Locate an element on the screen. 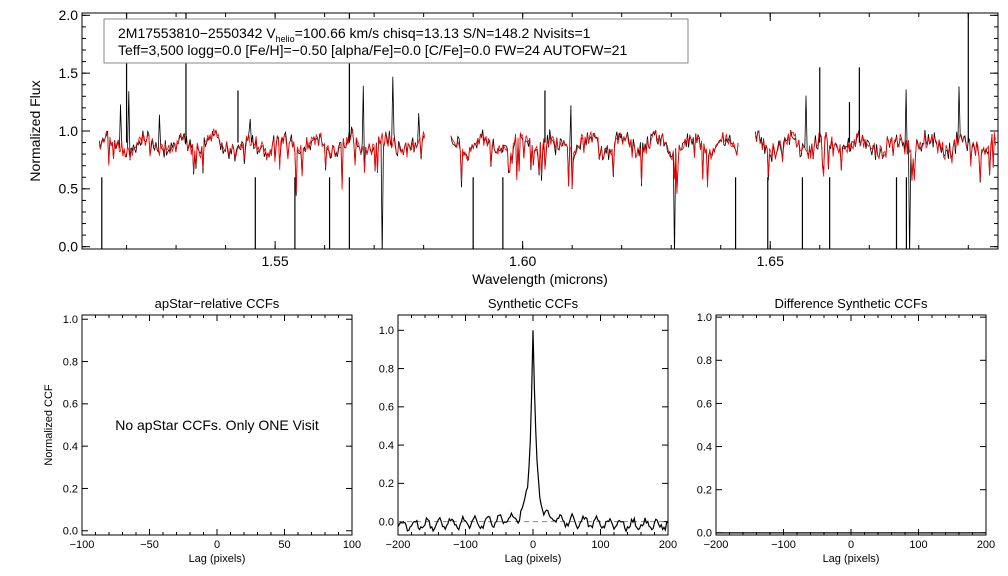  y-axis-label: Normalized CCF is located at coordinates (49, 425).